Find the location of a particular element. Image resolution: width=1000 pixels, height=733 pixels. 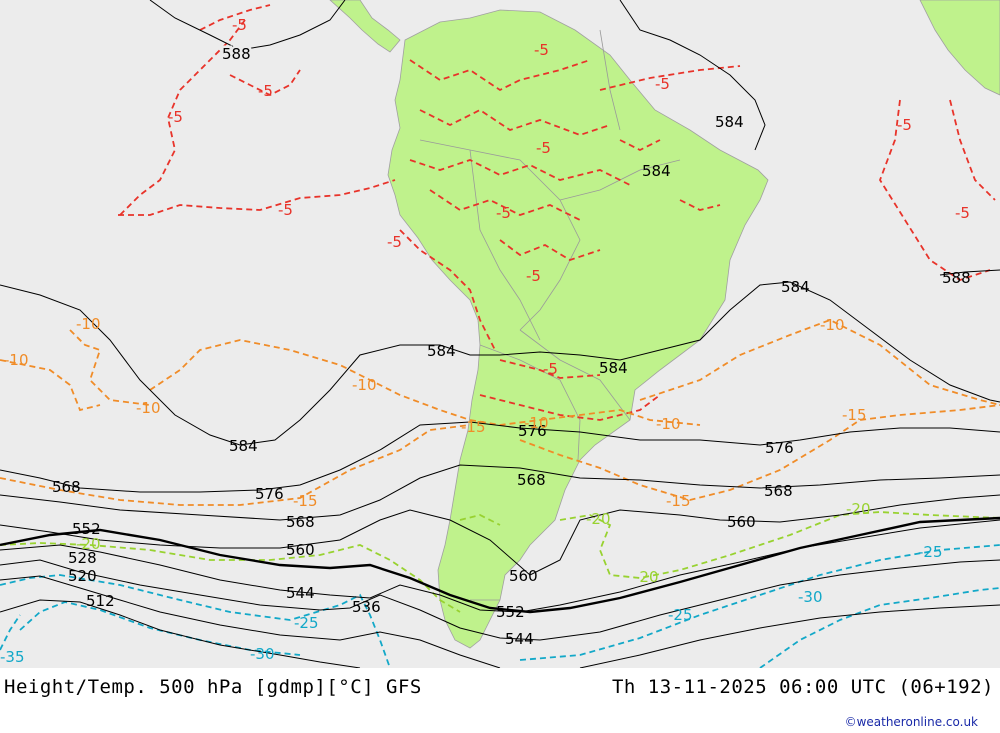

temp-label: -35 is located at coordinates (12, 657).